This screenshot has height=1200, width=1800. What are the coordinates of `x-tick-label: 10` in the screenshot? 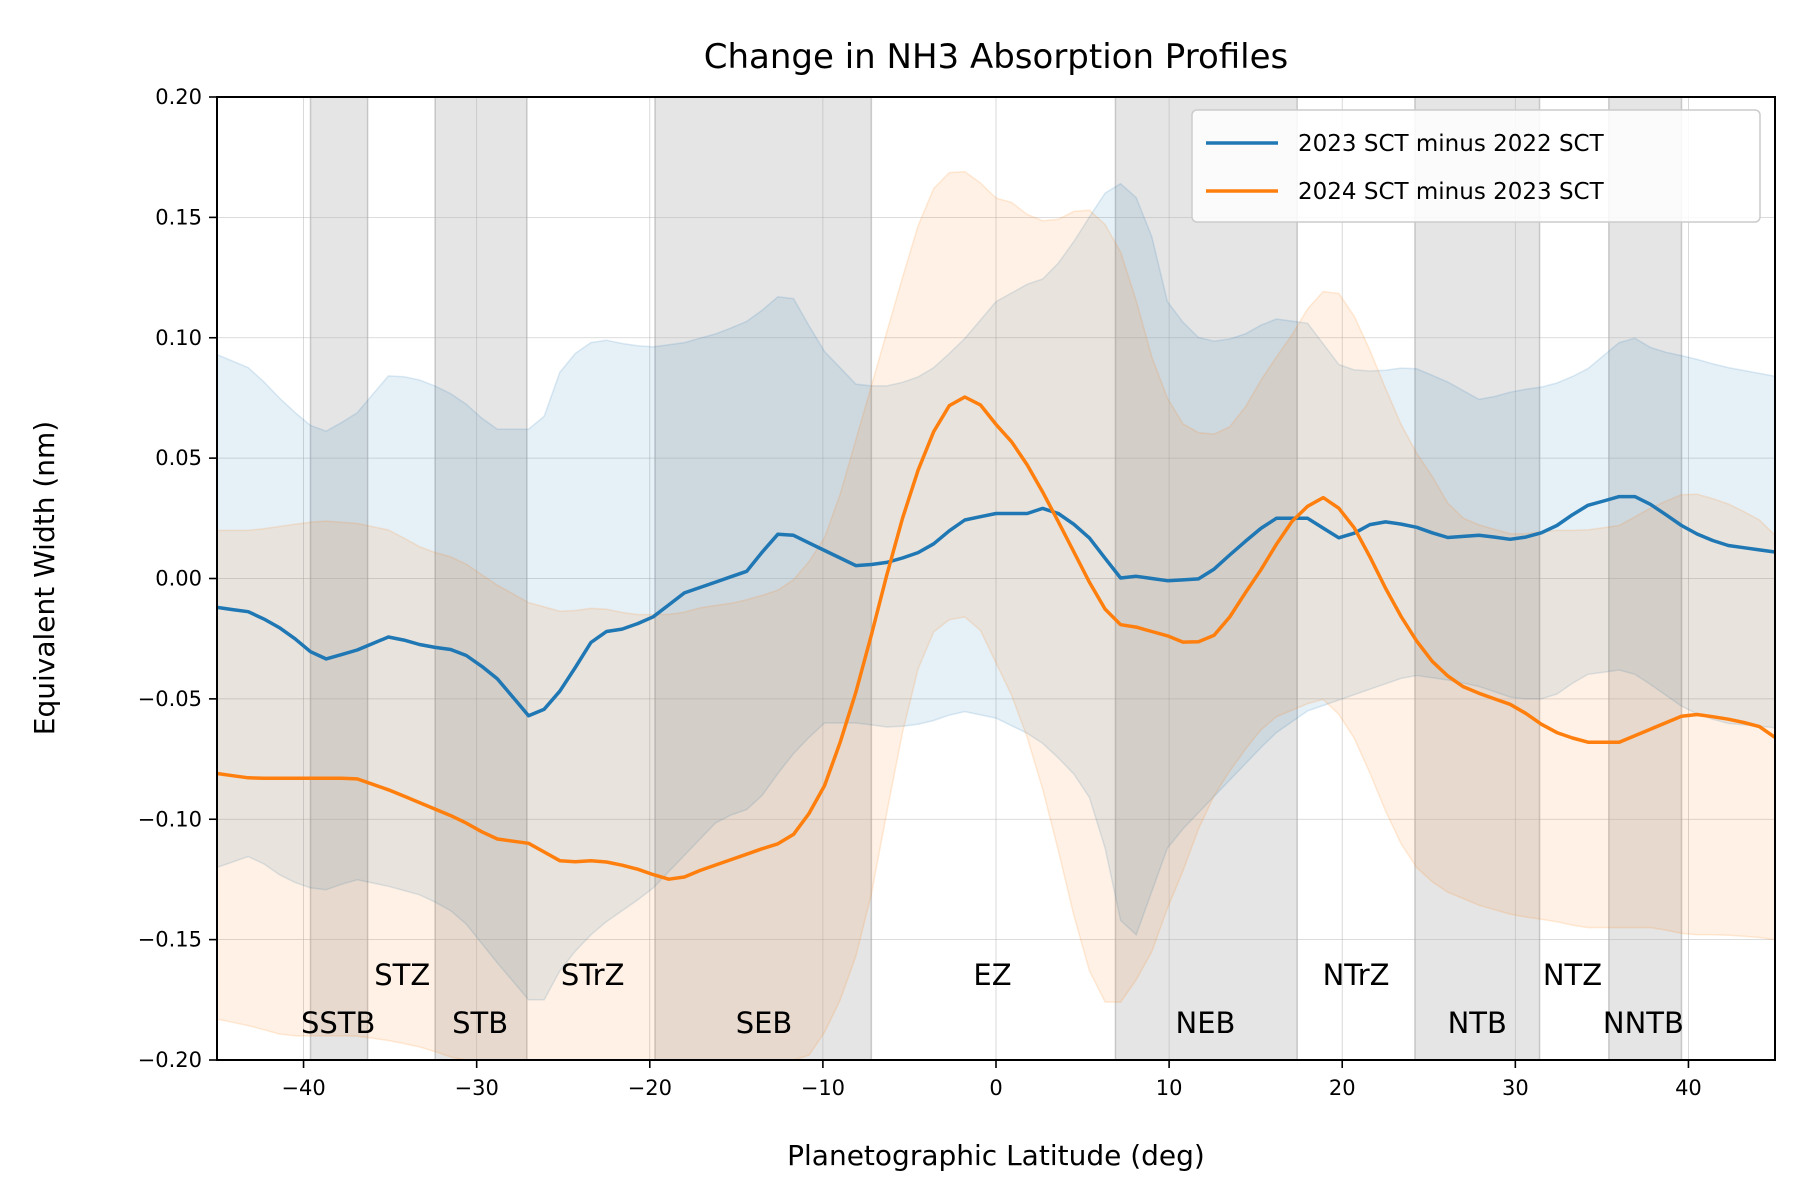 It's located at (1169, 1088).